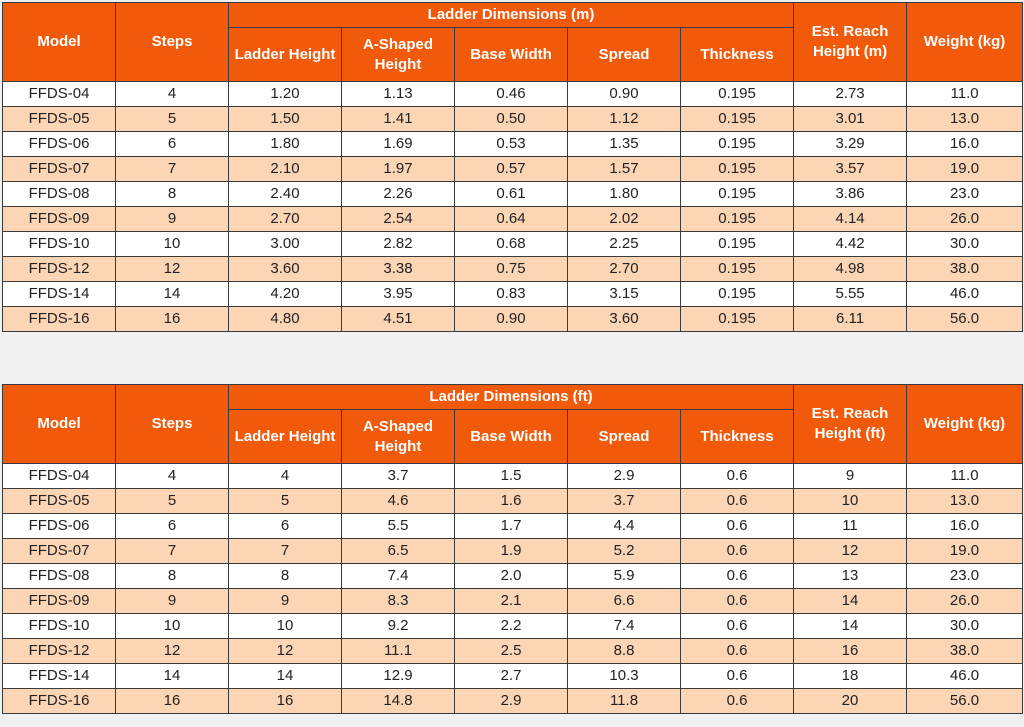 The image size is (1024, 727). What do you see at coordinates (511, 94) in the screenshot?
I see `cell-base-width: 0.46` at bounding box center [511, 94].